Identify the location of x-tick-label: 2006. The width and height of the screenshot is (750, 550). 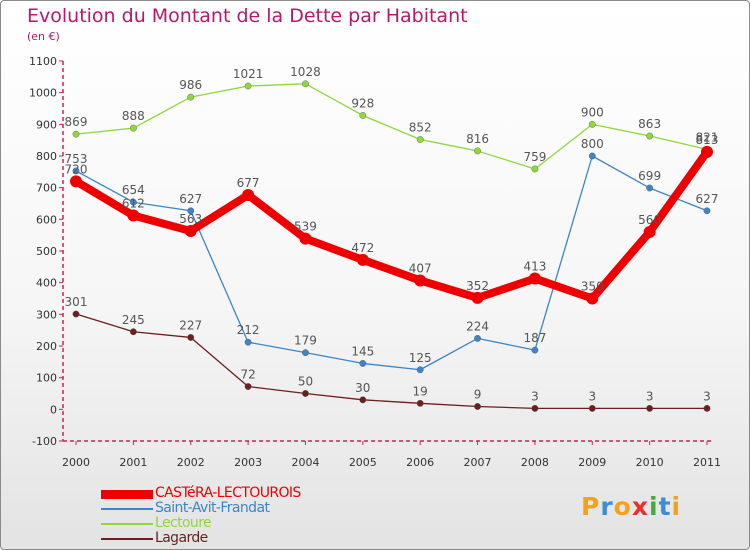
(420, 462).